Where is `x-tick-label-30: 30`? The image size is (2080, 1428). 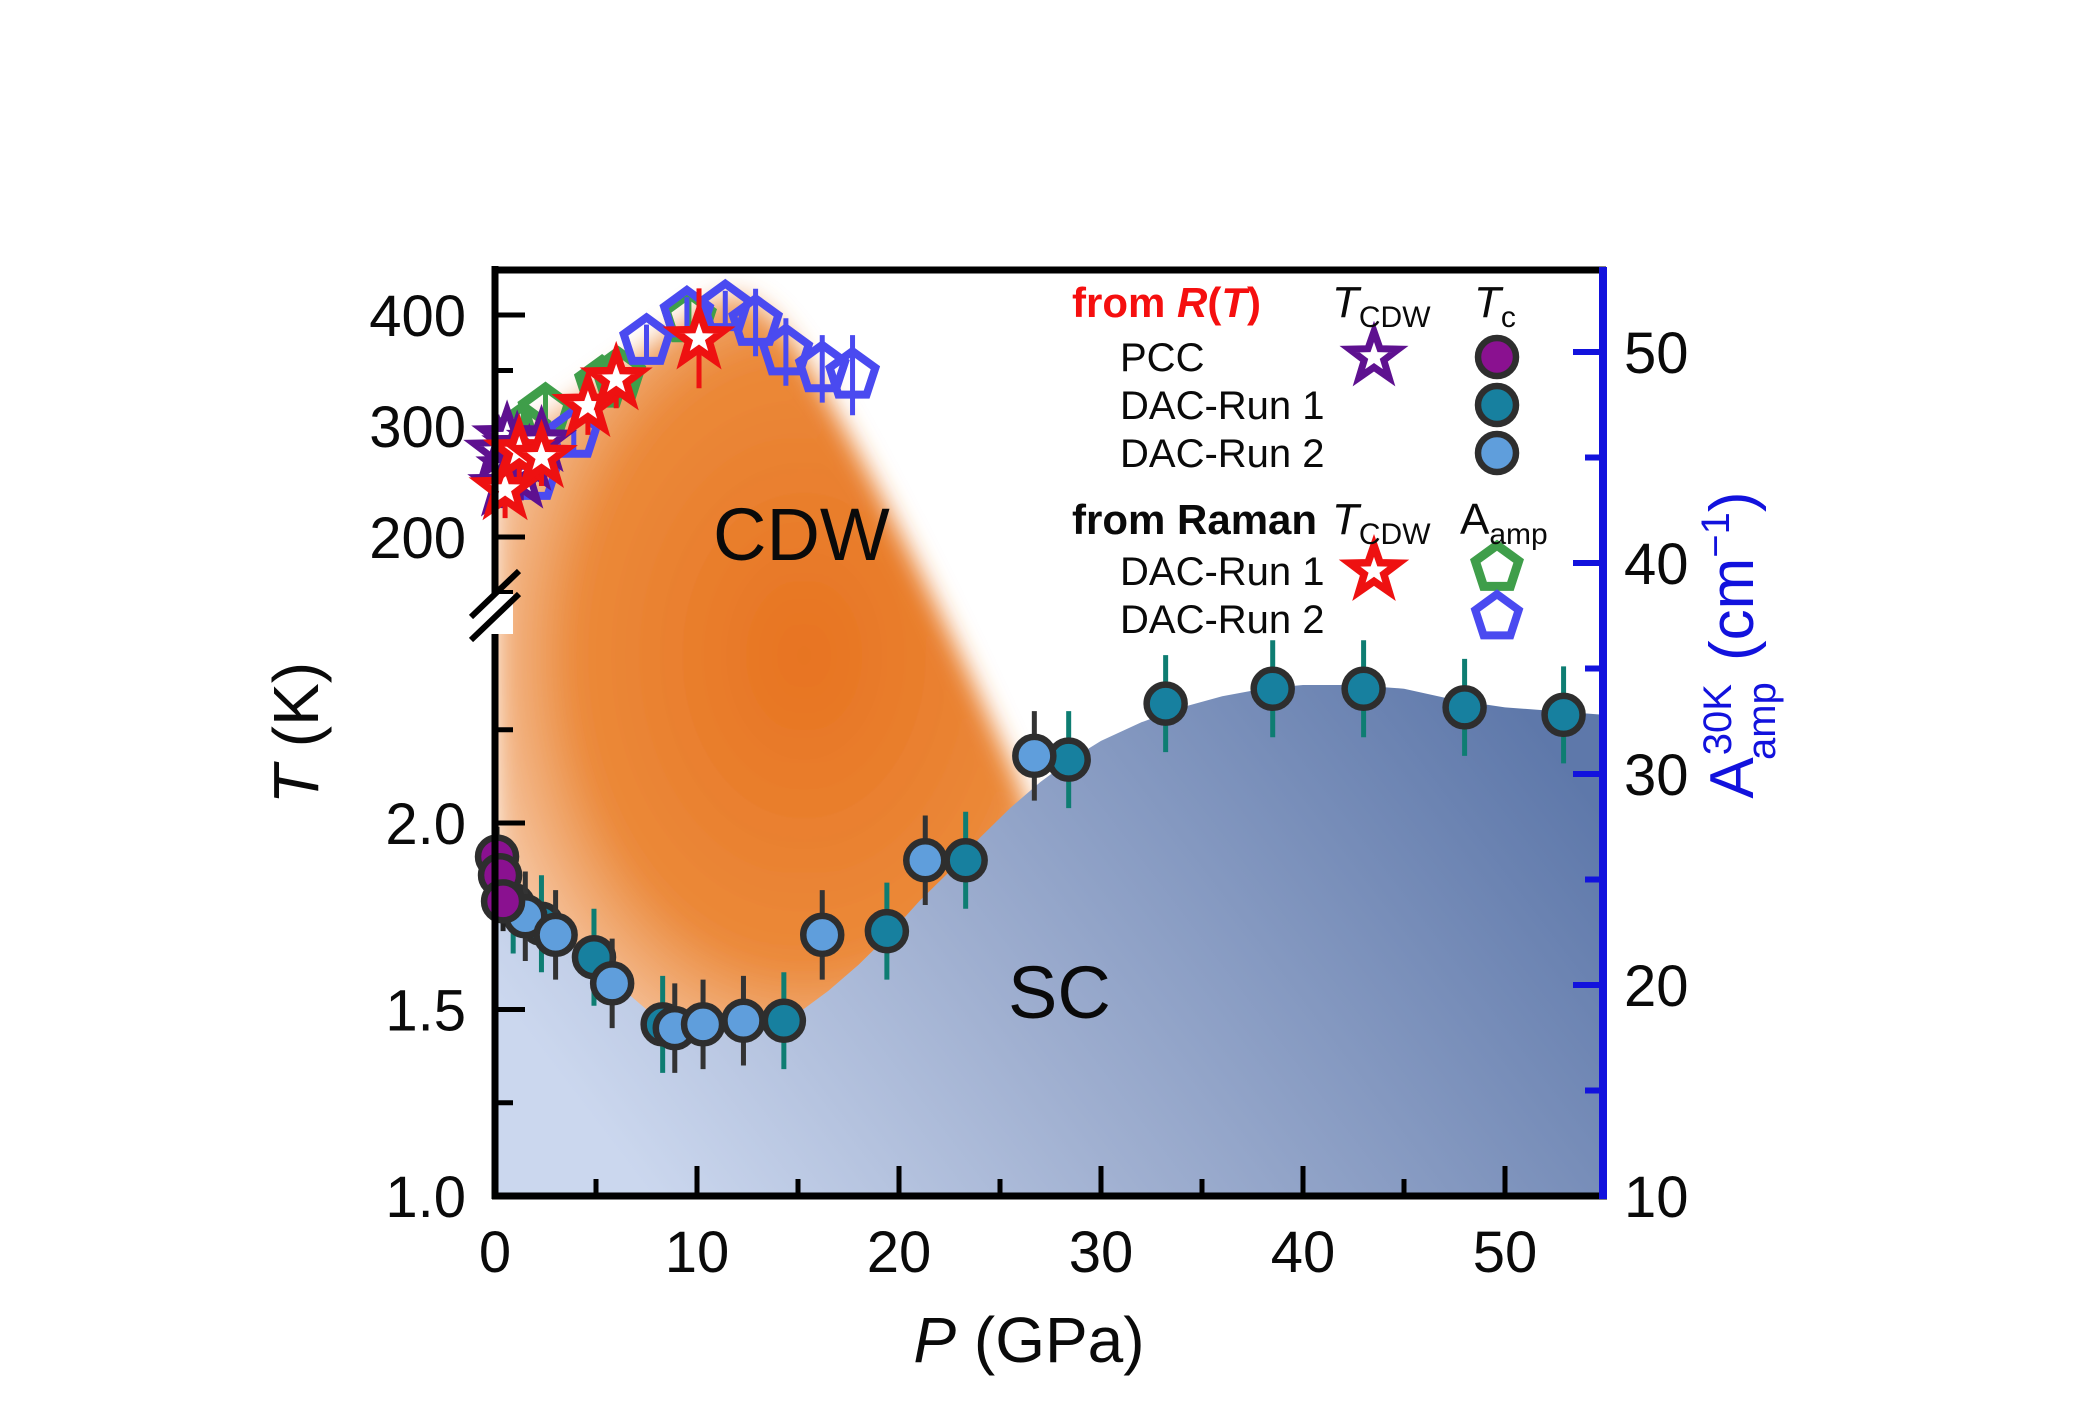
x-tick-label-30: 30 is located at coordinates (1101, 1252).